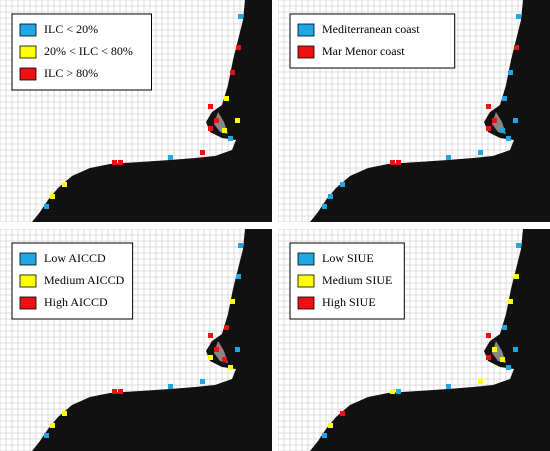 The width and height of the screenshot is (550, 451). I want to click on legend-label: 20% < ILC < 80%, so click(88, 51).